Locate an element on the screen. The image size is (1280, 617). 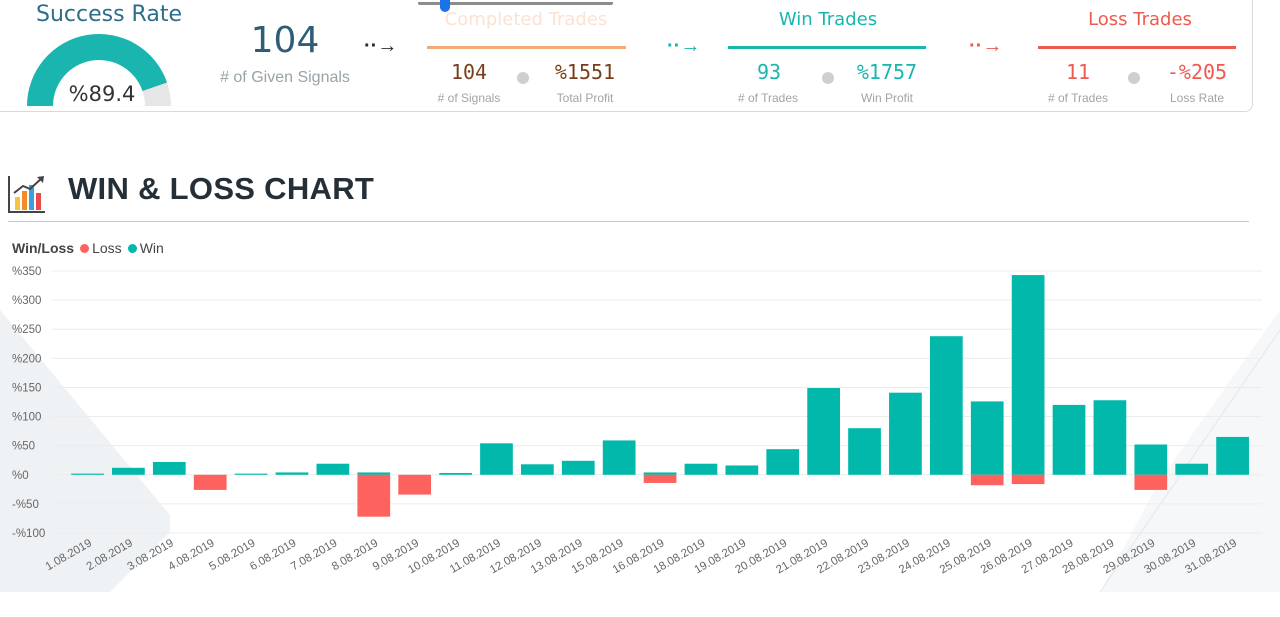
win-trades-count: 93 is located at coordinates (769, 72).